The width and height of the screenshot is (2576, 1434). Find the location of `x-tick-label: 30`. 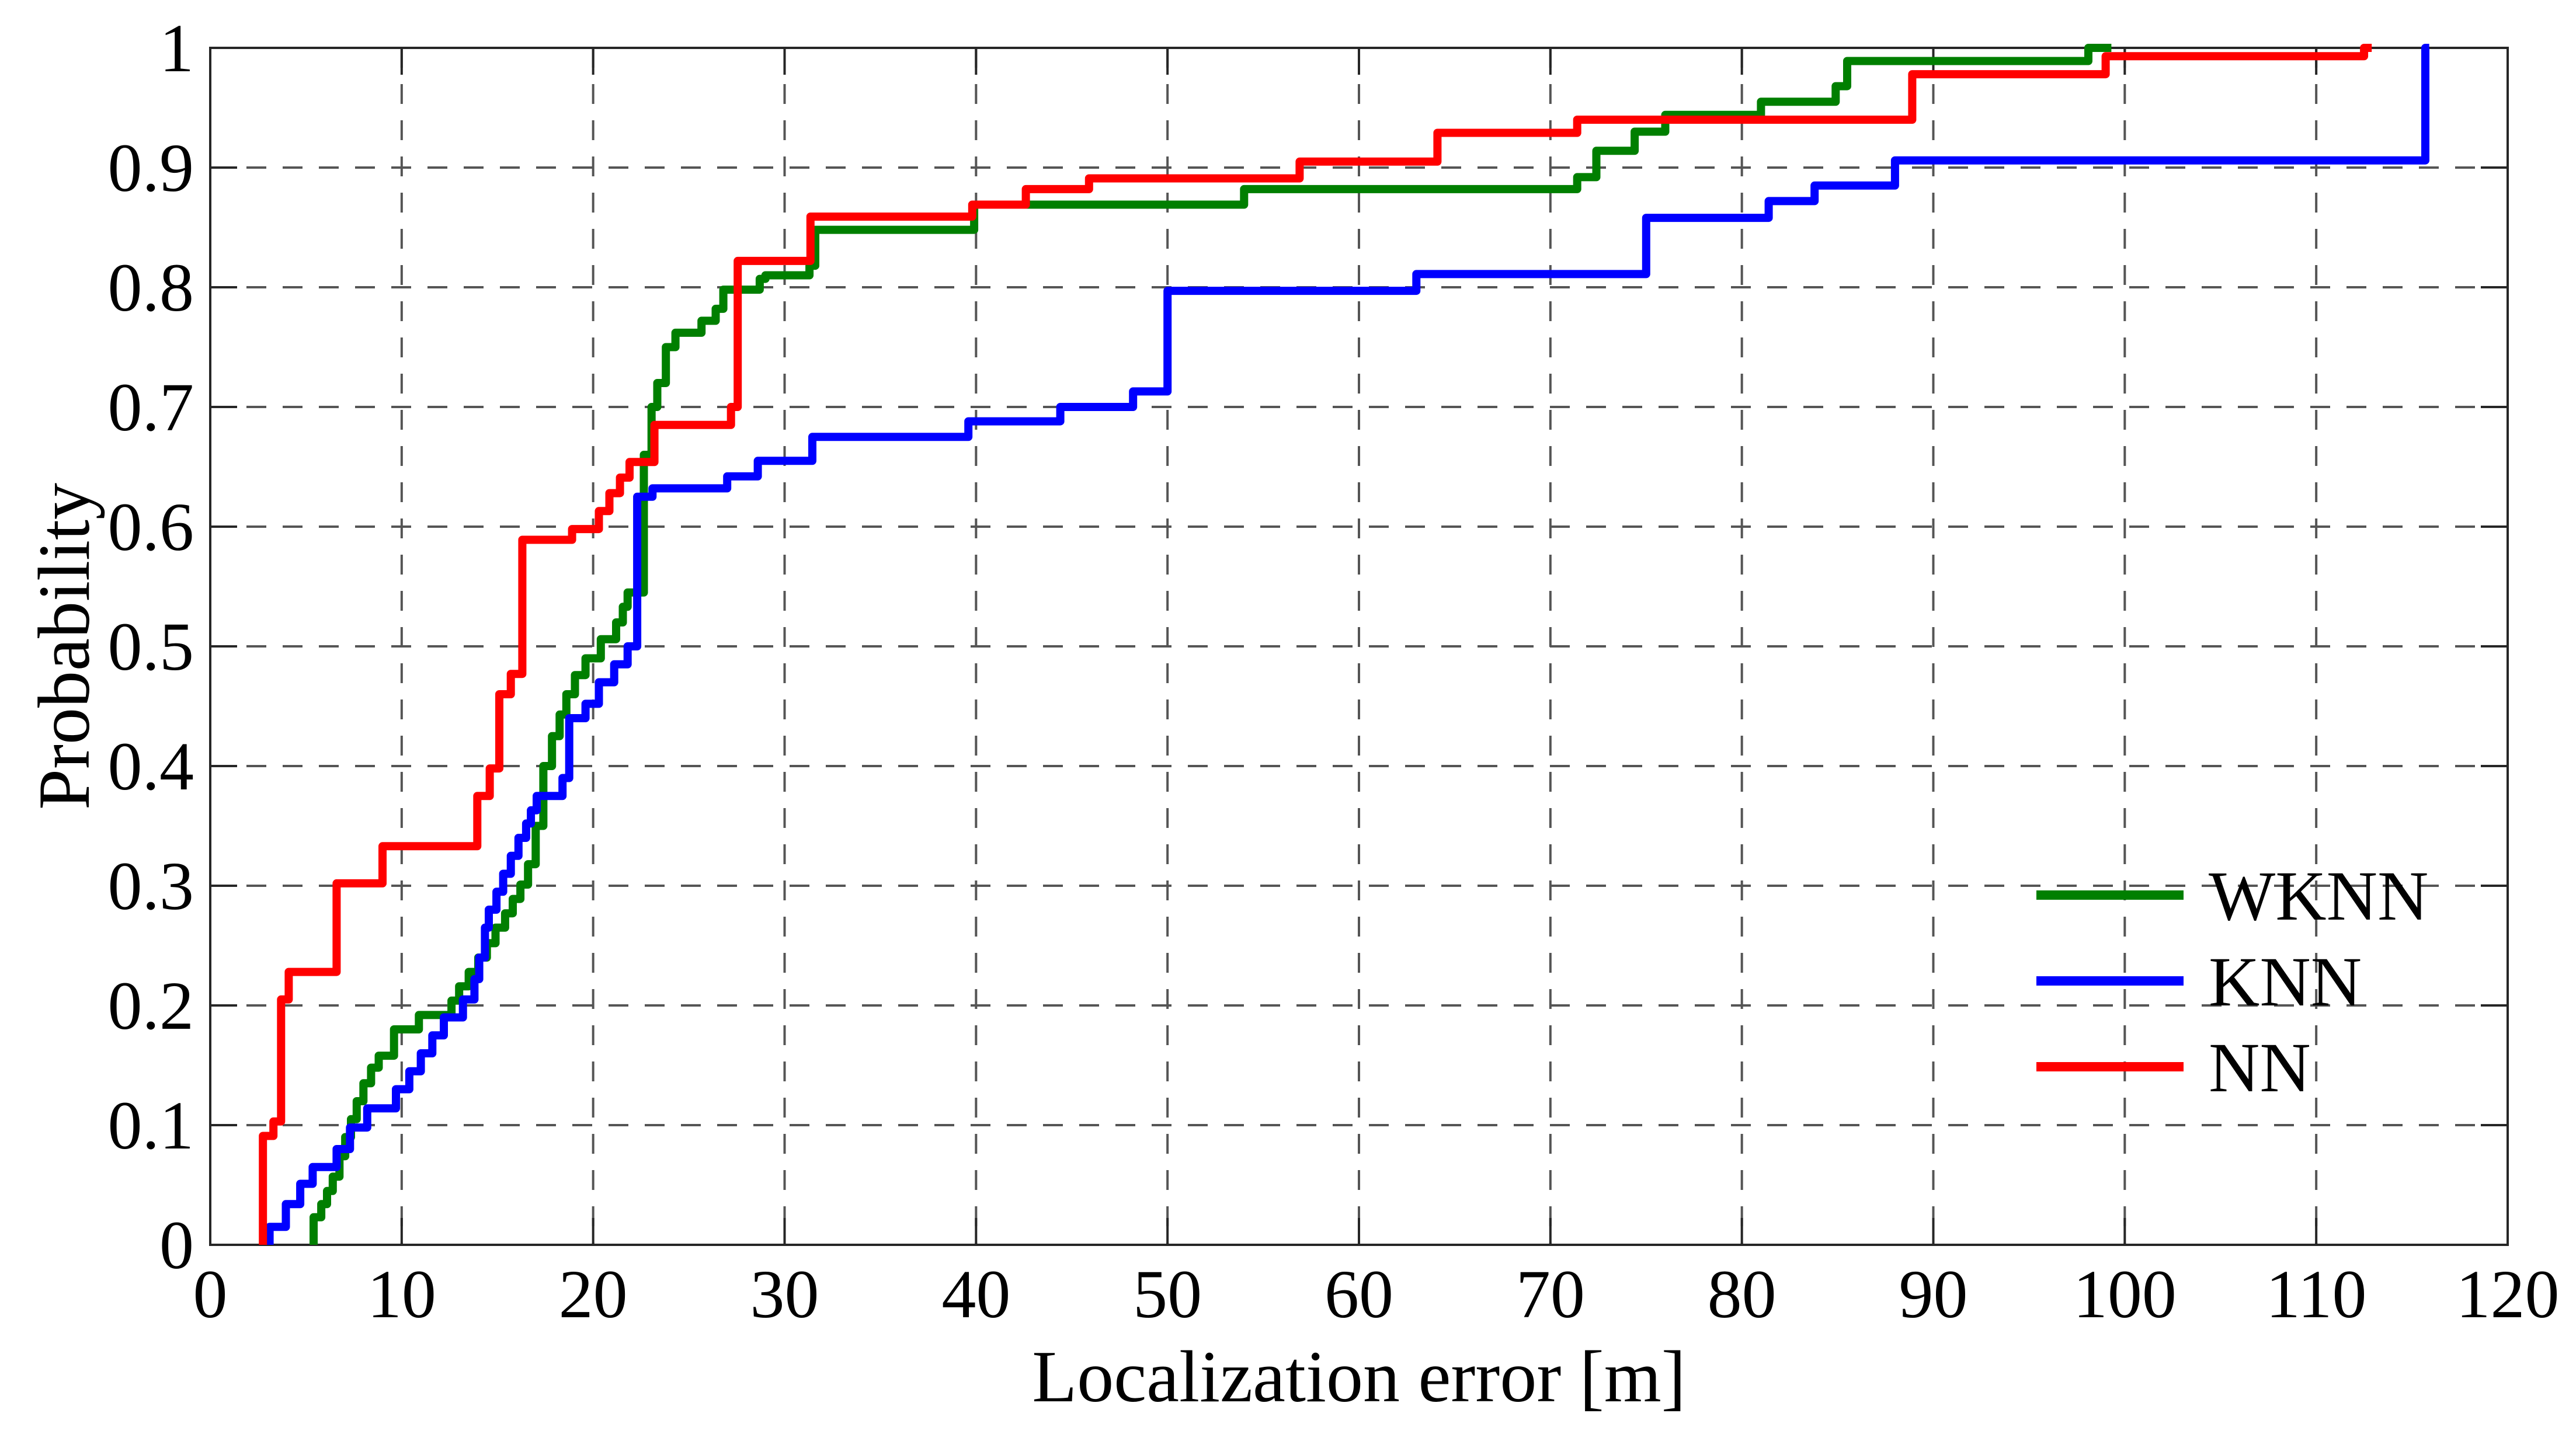

x-tick-label: 30 is located at coordinates (784, 1294).